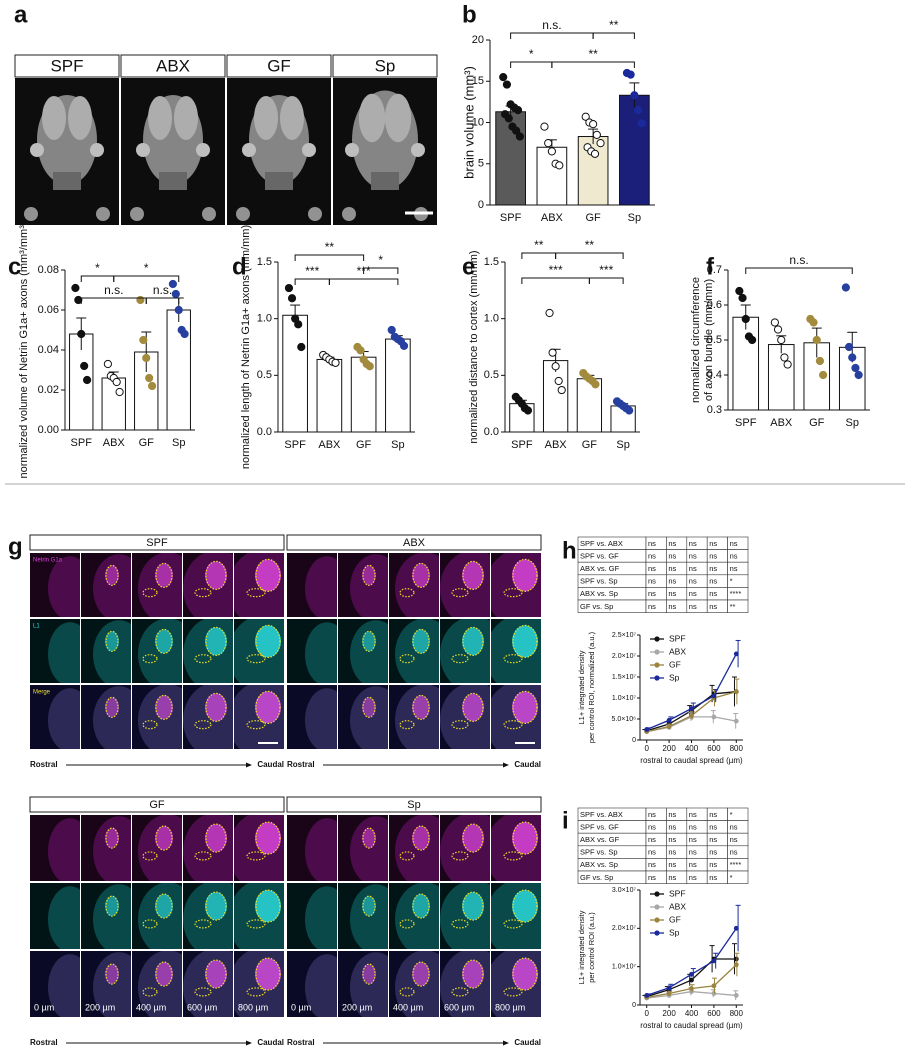 This screenshot has width=916, height=1050. I want to click on panel-letter: g, so click(15, 546).